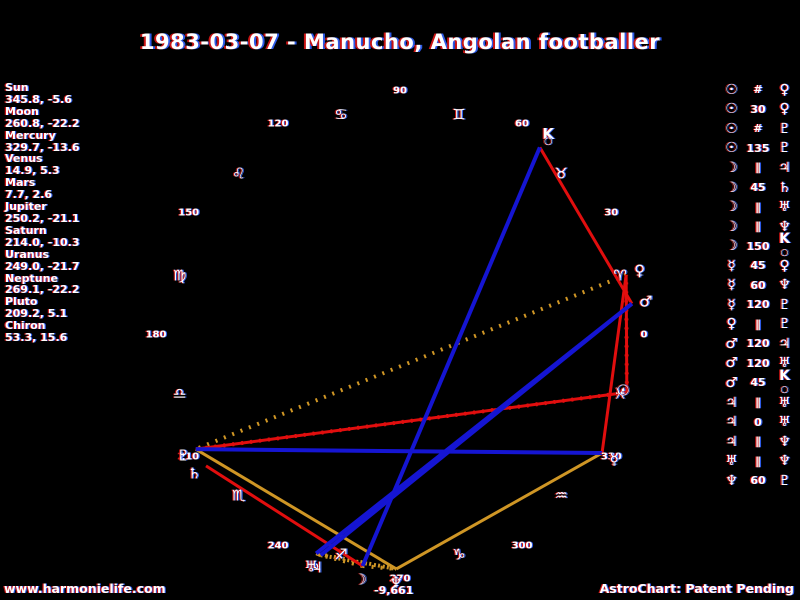 This screenshot has height=600, width=800. I want to click on aspect-row-mercury-pluto: ☿ 120 ♇, so click(758, 305).